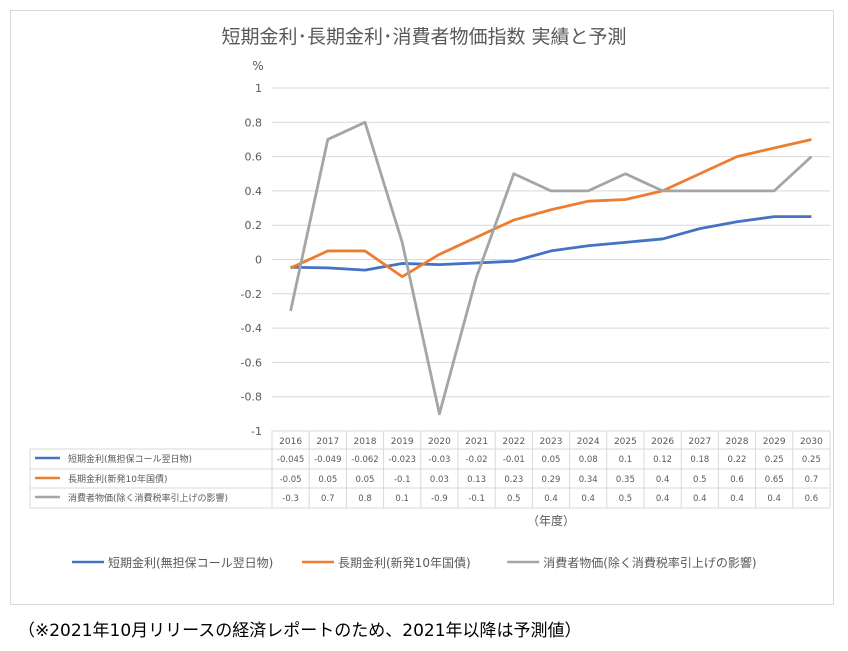 This screenshot has height=651, width=848. What do you see at coordinates (256, 431) in the screenshot?
I see `y-tick-label: -1` at bounding box center [256, 431].